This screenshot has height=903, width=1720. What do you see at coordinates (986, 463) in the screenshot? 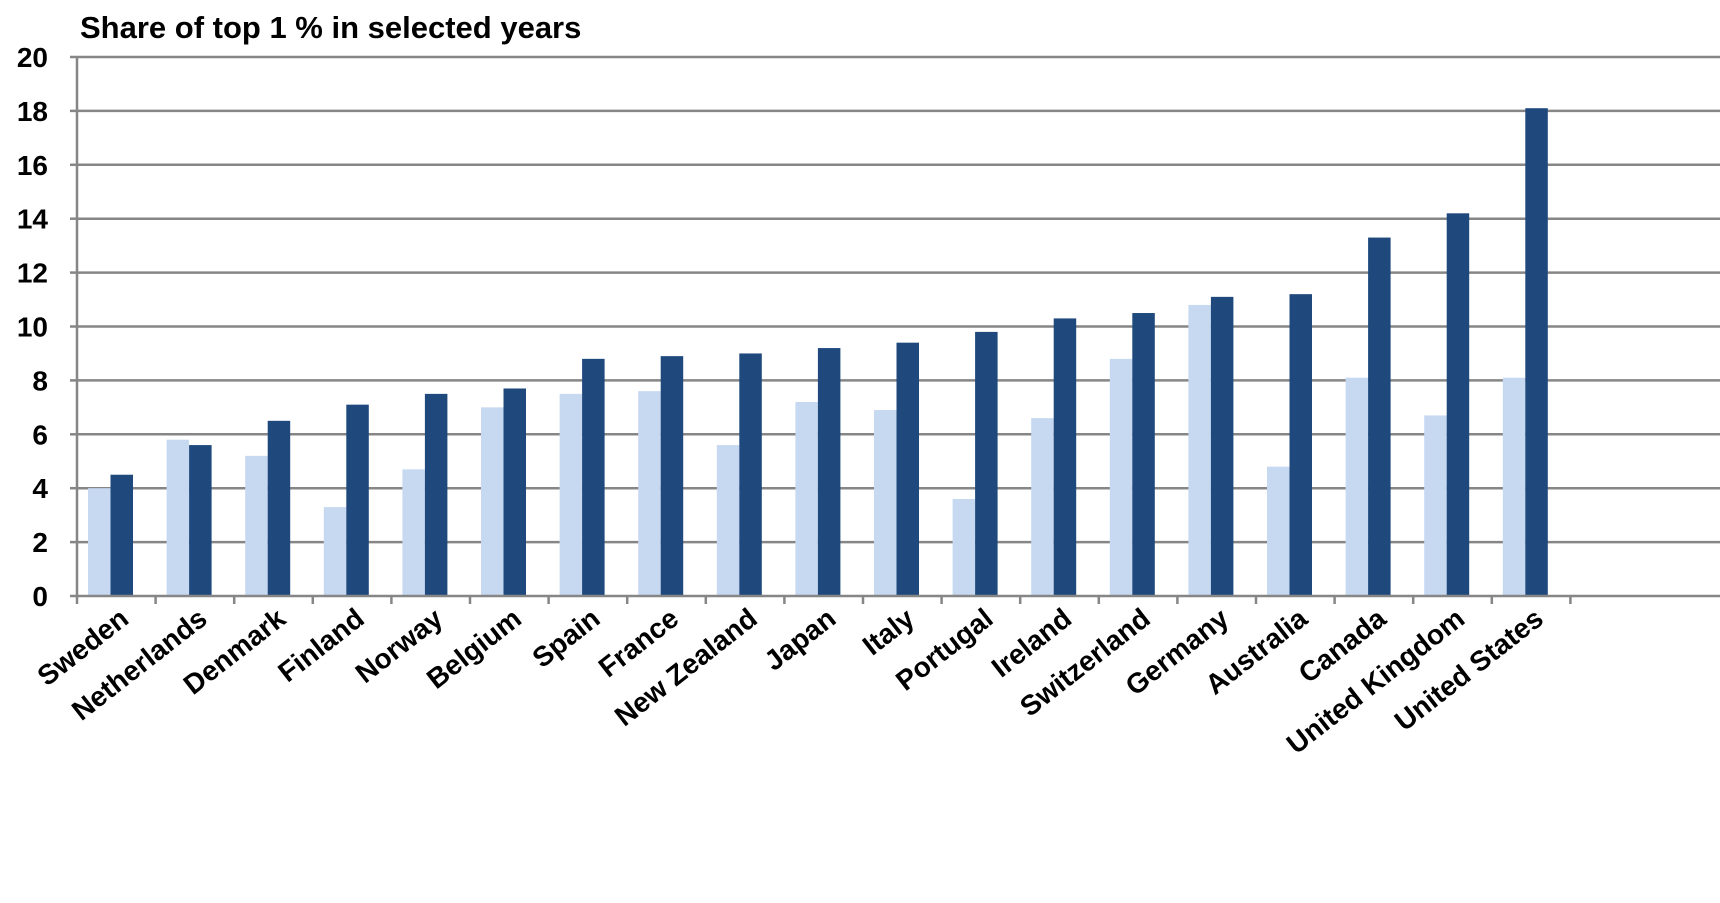
I see `bar-series-2-portugal` at bounding box center [986, 463].